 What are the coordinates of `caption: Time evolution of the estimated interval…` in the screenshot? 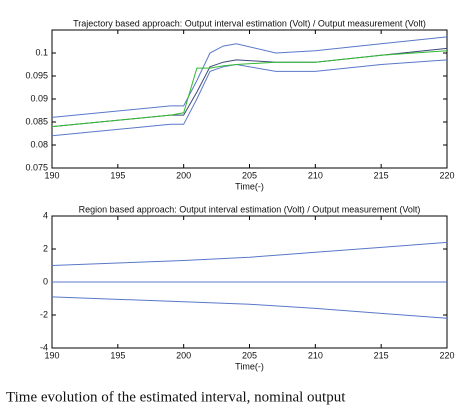 It's located at (176, 397).